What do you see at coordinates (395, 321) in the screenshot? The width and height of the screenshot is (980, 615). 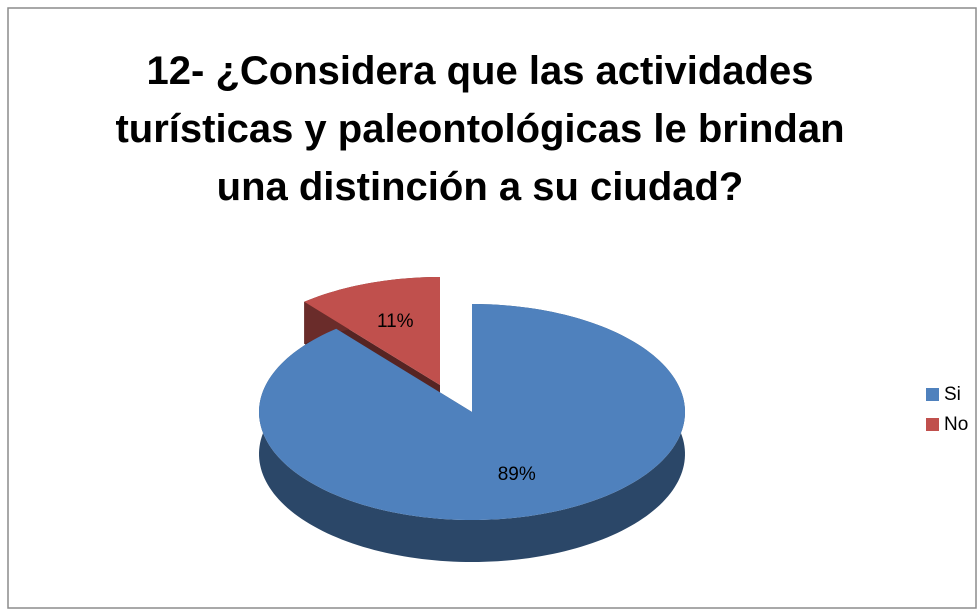 I see `data-label: 11%` at bounding box center [395, 321].